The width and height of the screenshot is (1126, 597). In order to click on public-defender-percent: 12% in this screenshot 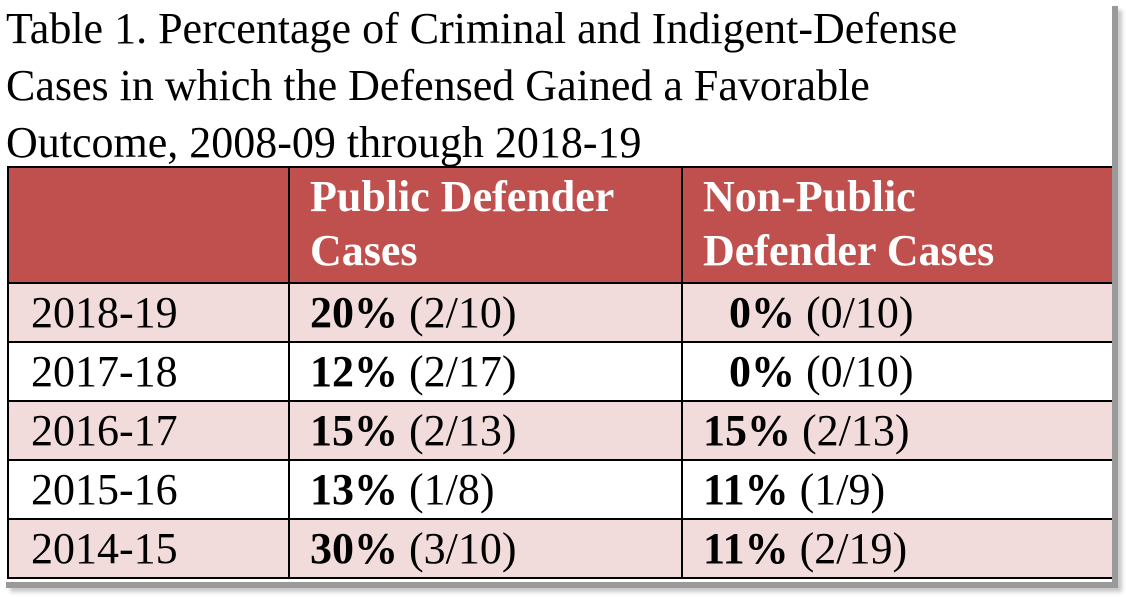, I will do `click(354, 371)`.